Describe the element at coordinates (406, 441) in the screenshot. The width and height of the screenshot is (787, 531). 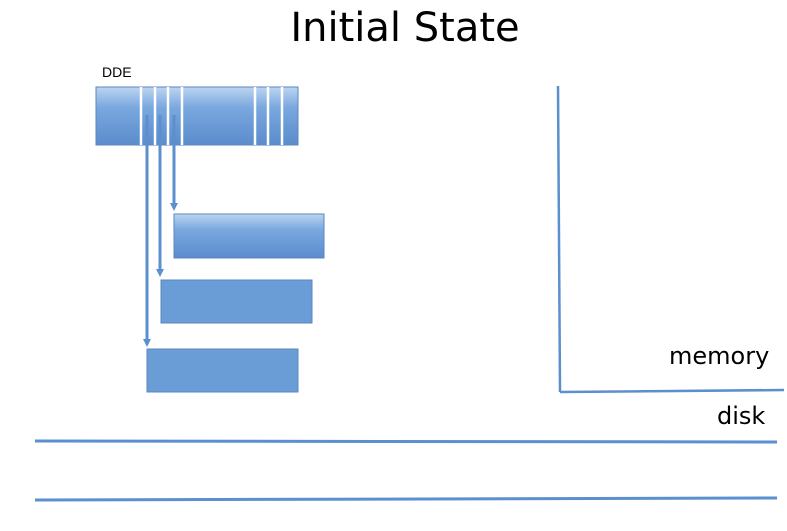
I see `disk-line-top` at that location.